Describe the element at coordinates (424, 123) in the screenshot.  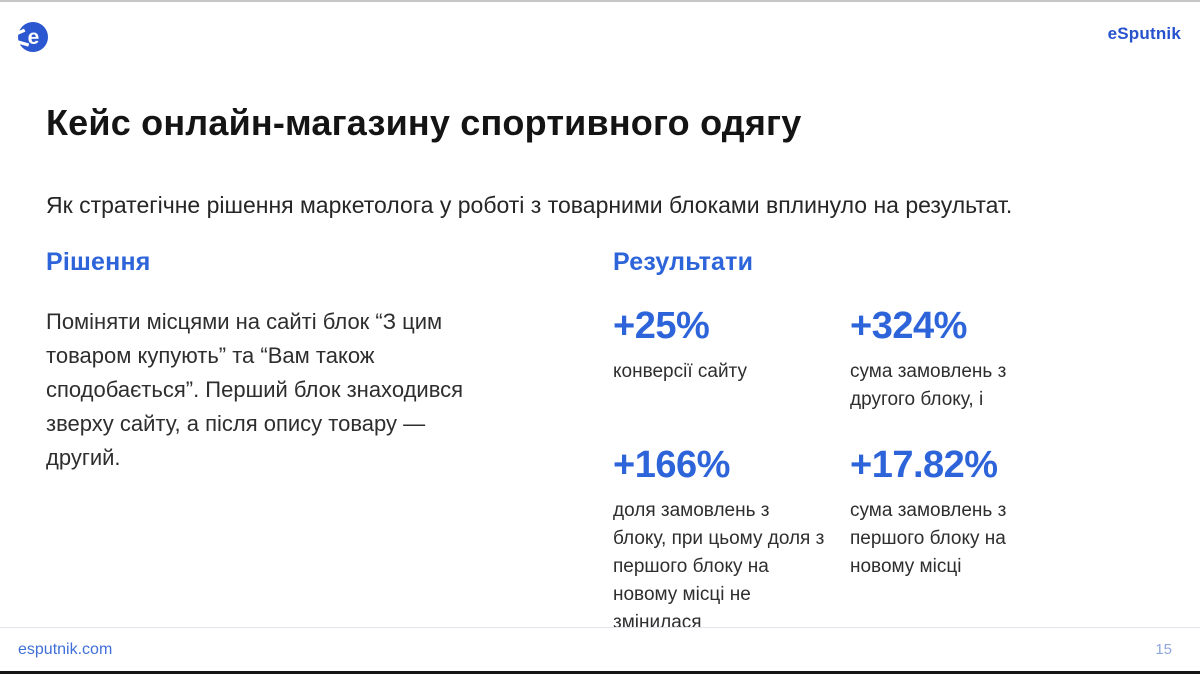
I see `page-title: Кейс онлайн-магазину спортивного одягу` at that location.